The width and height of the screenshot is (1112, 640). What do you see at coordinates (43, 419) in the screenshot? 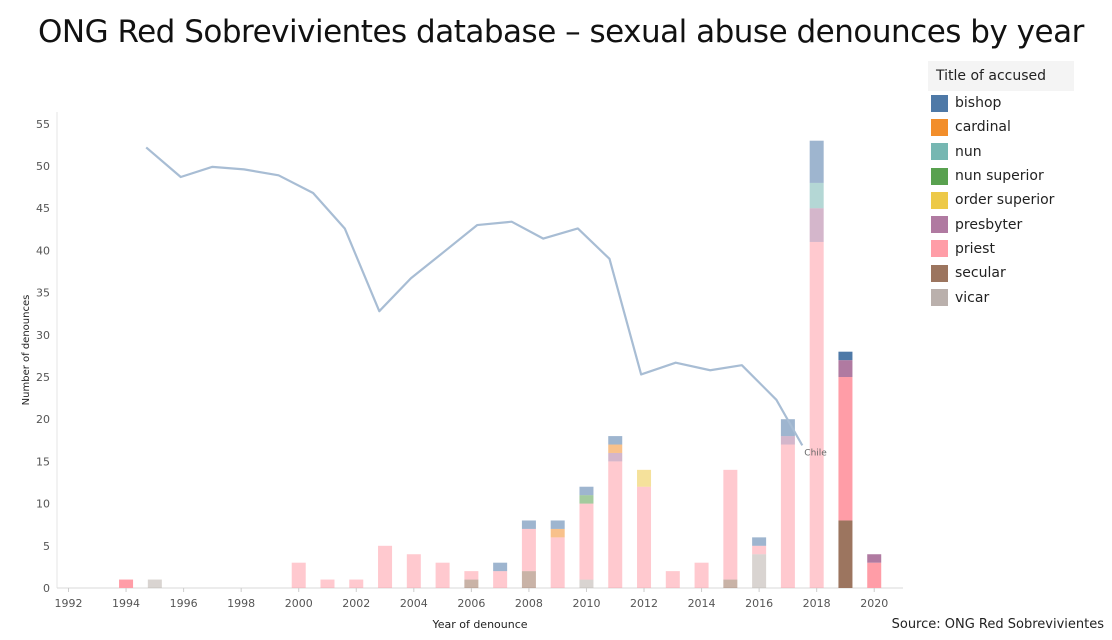
I see `y-tick-label: 20` at bounding box center [43, 419].